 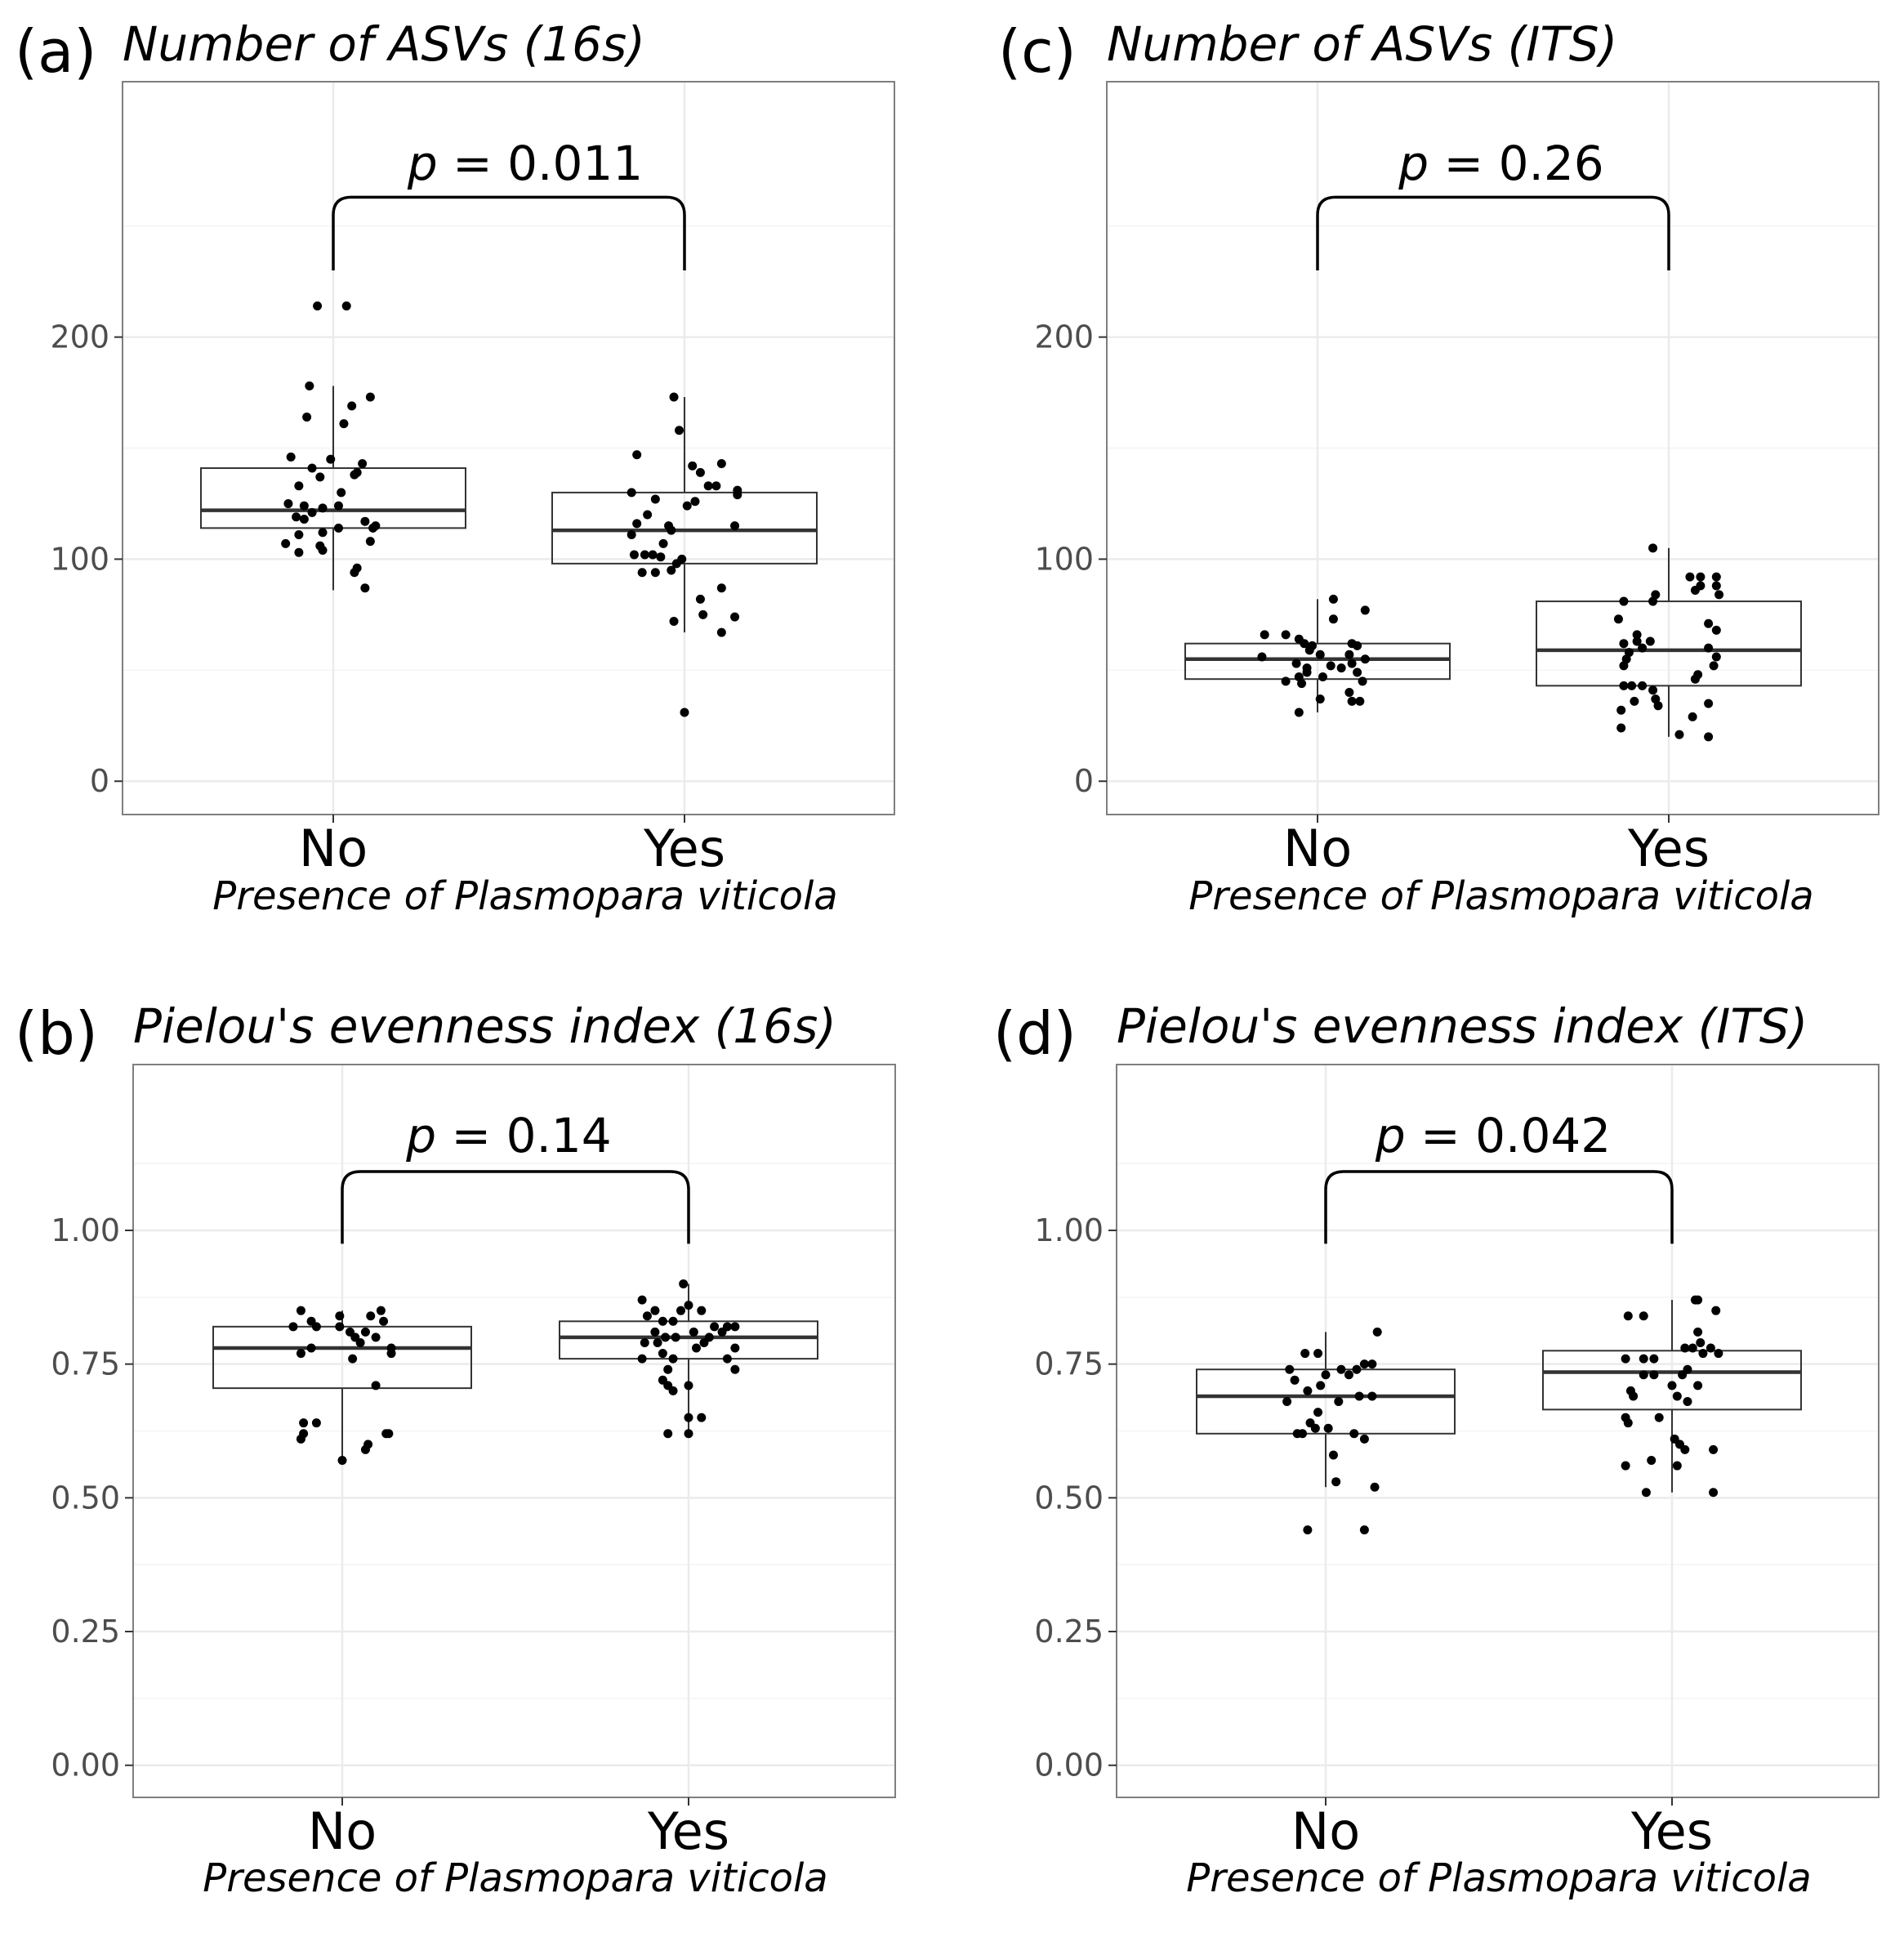 What do you see at coordinates (1672, 1831) in the screenshot?
I see `x-tick-label-d-yes: Yes` at bounding box center [1672, 1831].